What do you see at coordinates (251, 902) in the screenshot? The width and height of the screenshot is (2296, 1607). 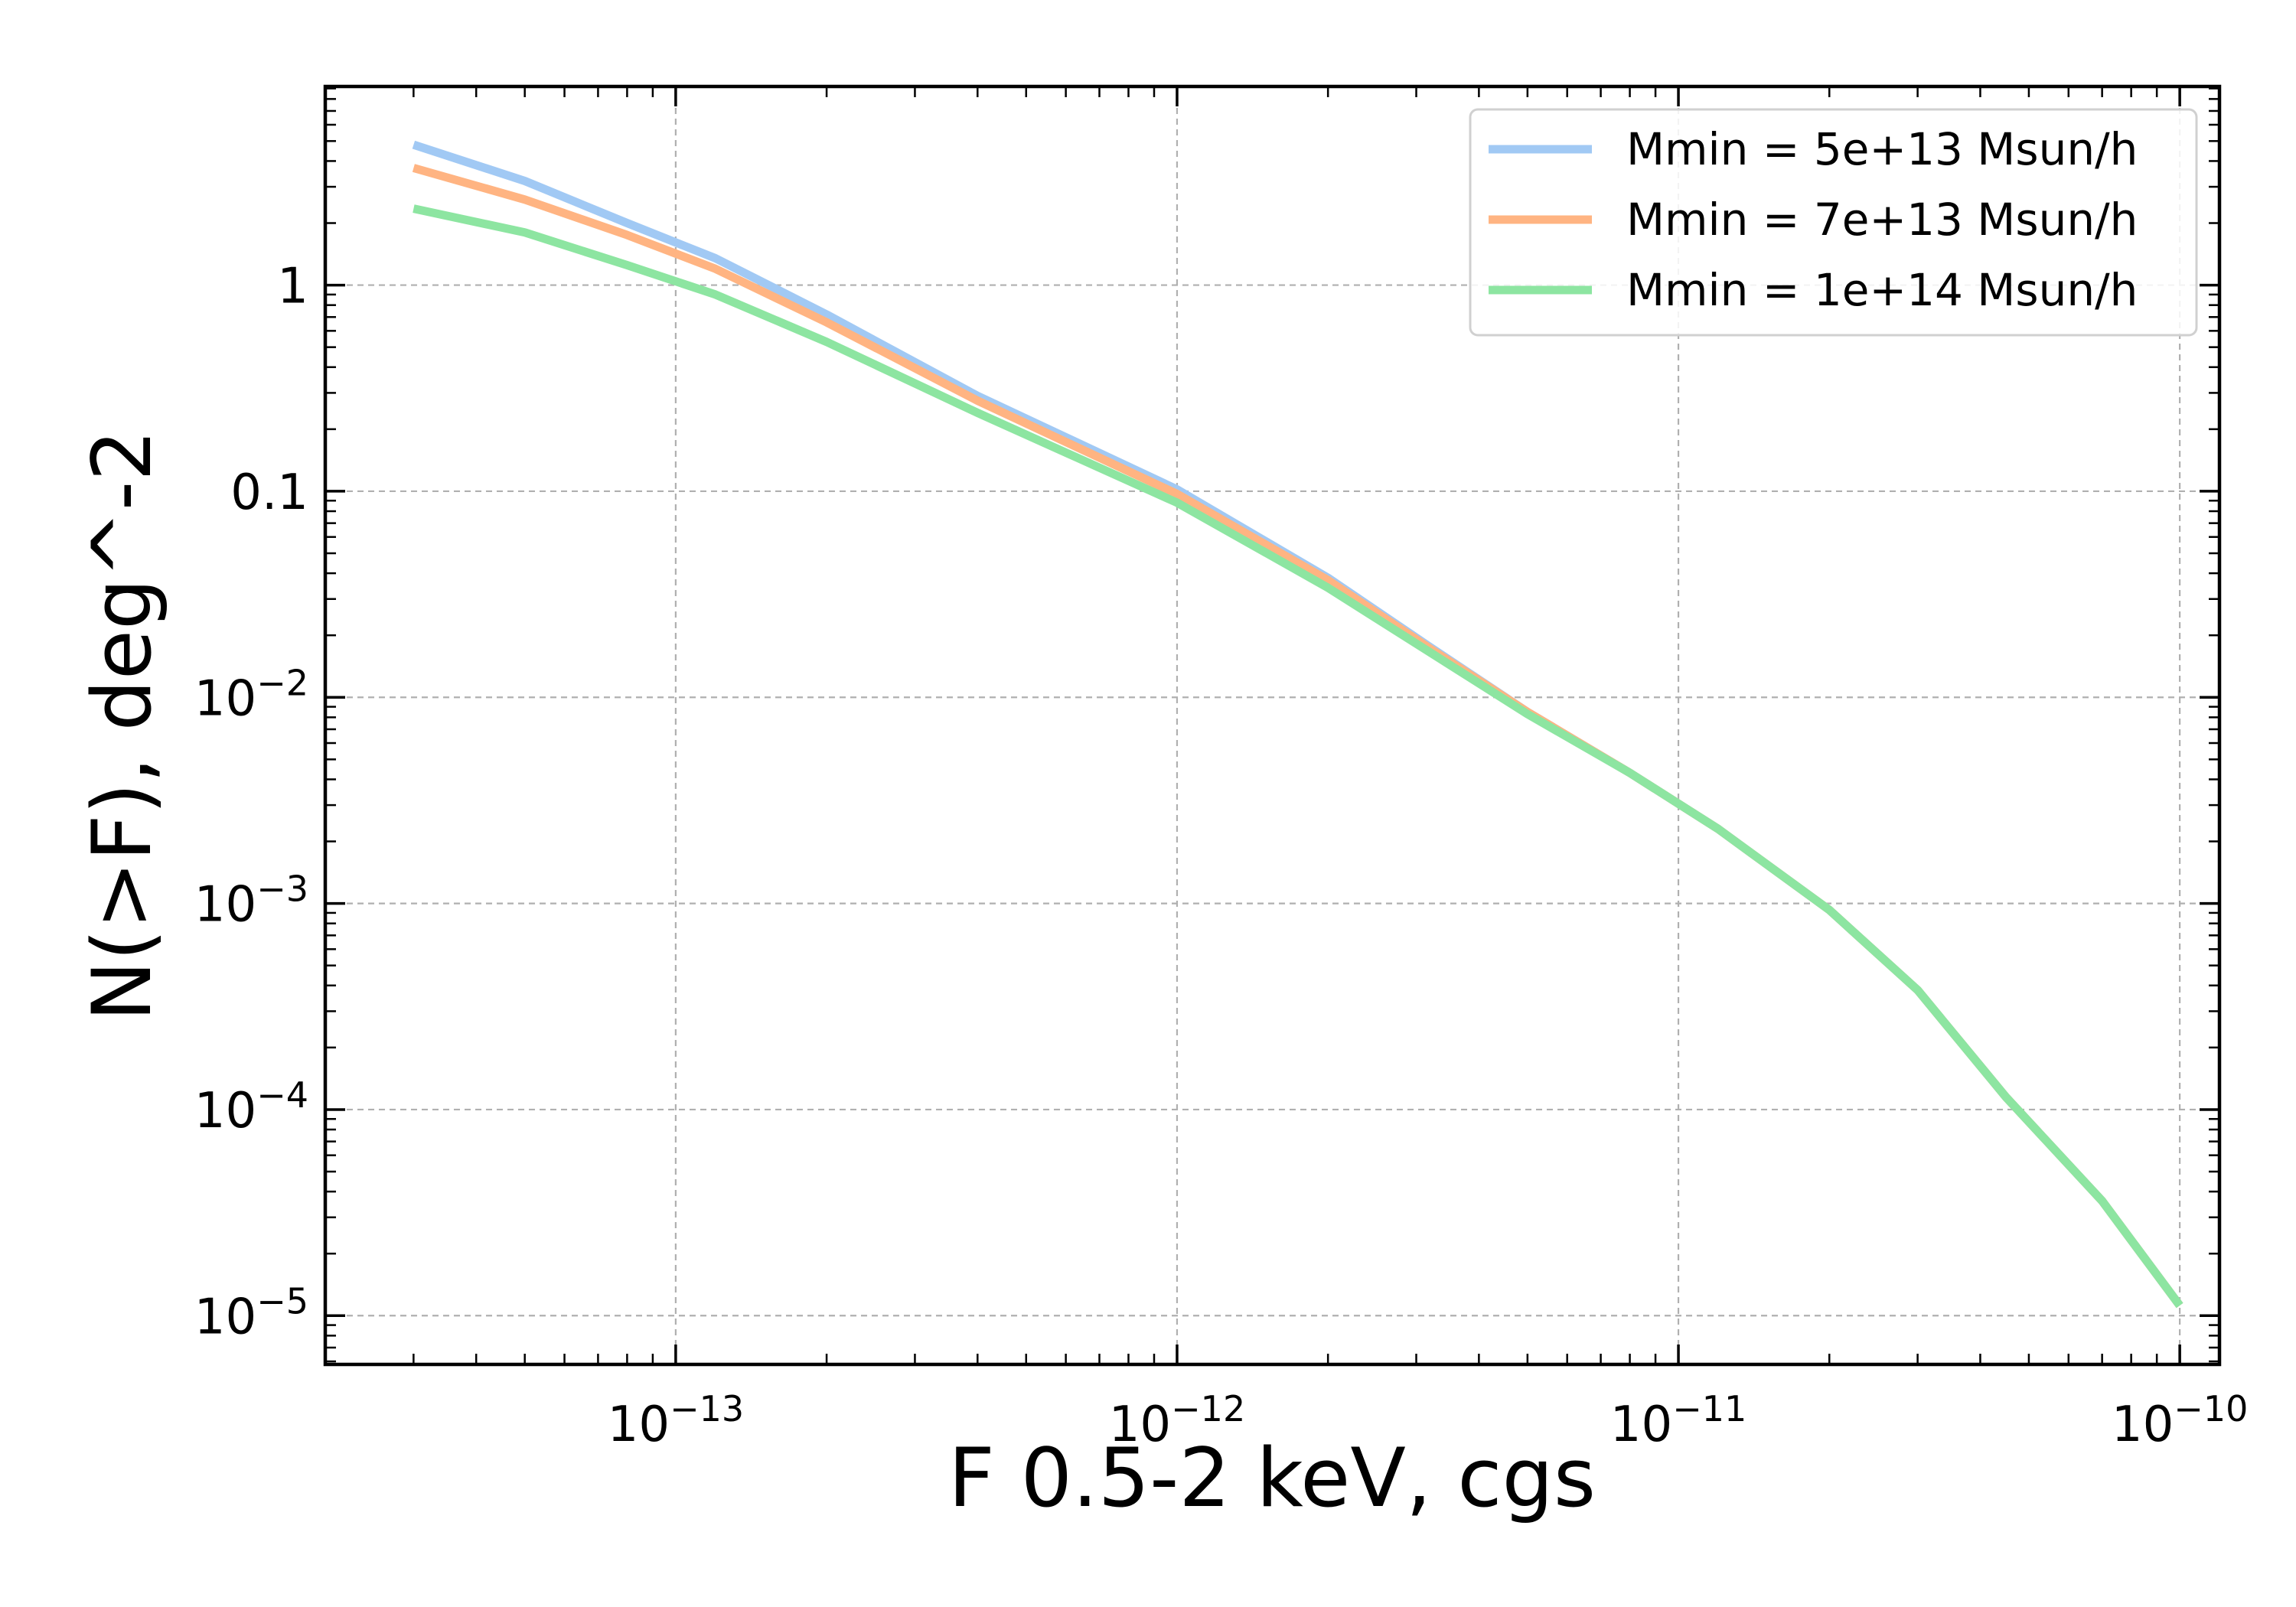 I see `y-tick-label: 10⁻³` at bounding box center [251, 902].